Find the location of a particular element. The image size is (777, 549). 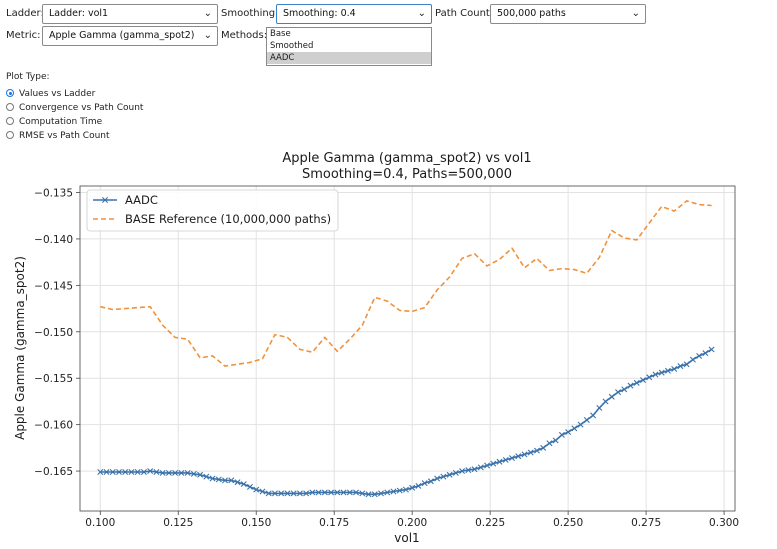

y-tick-label: −0.150 is located at coordinates (53, 333).